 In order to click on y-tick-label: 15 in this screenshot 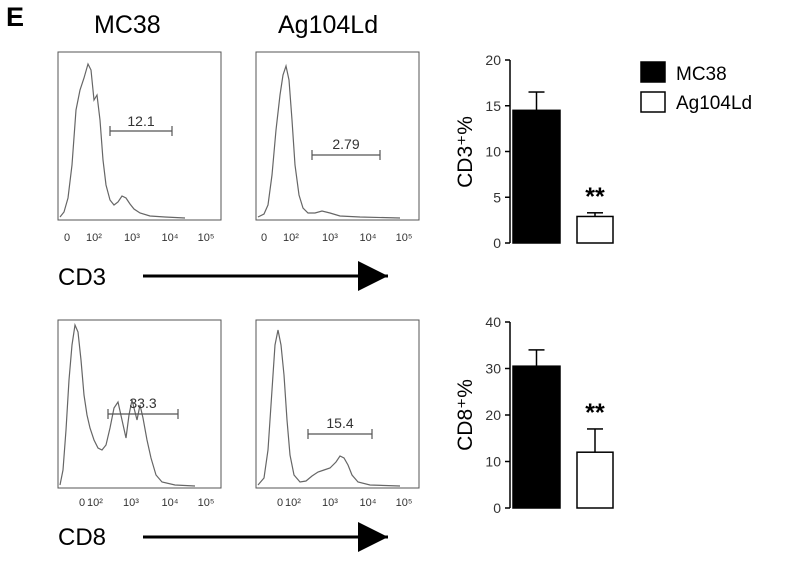, I will do `click(493, 106)`.